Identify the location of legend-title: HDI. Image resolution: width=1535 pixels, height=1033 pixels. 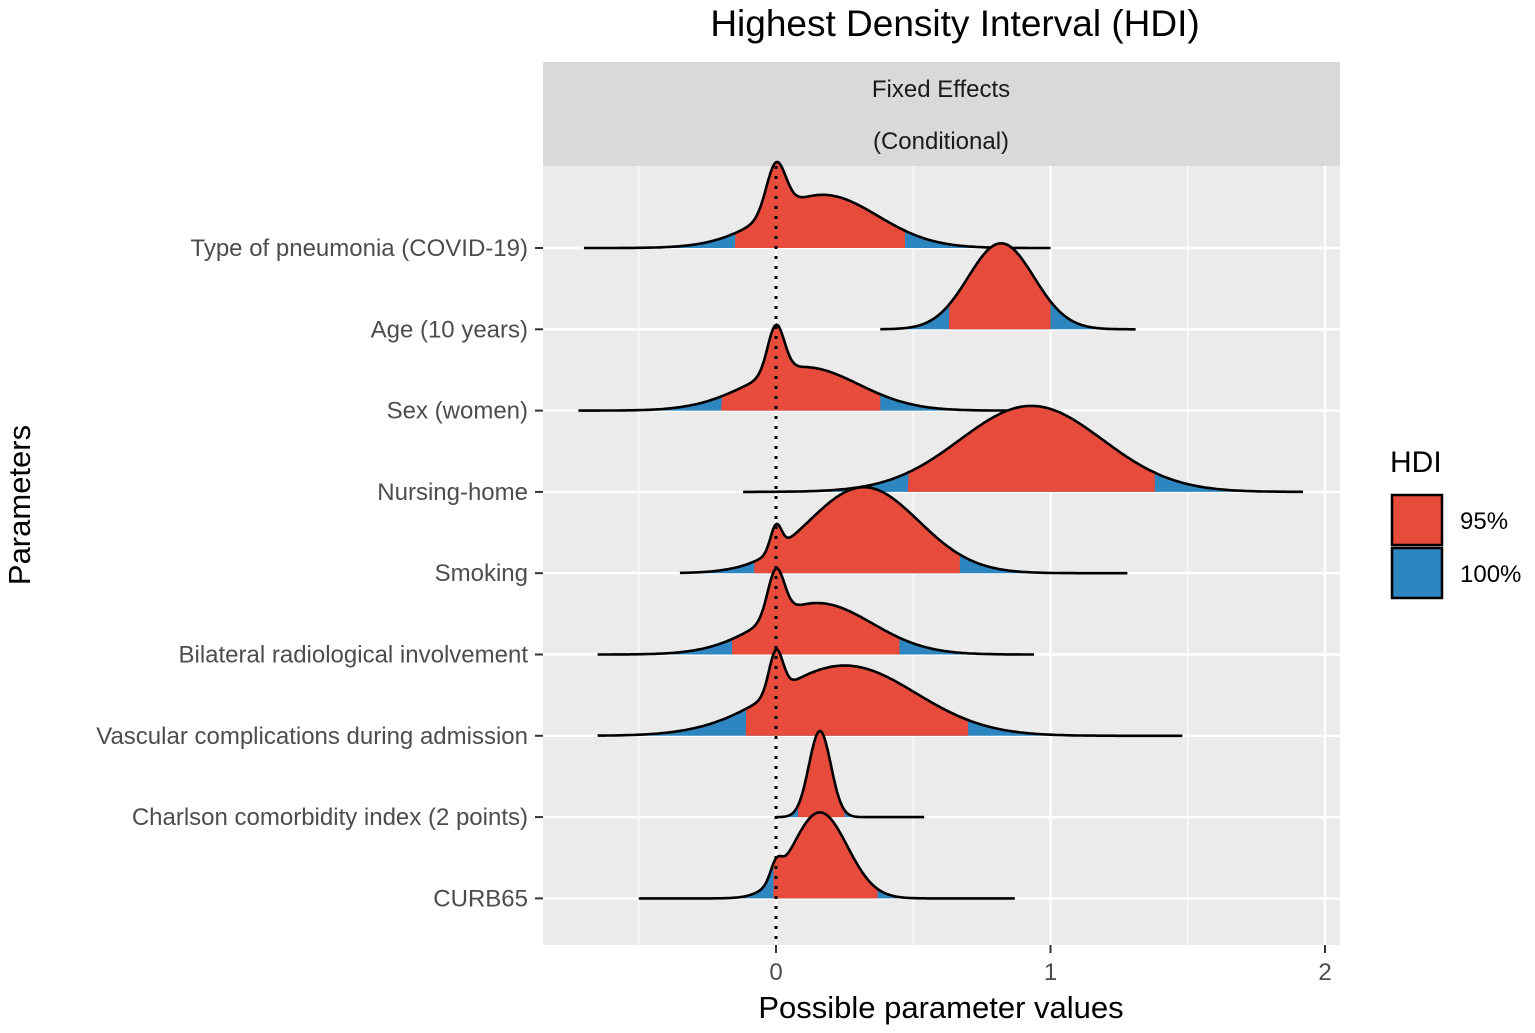
(1416, 462).